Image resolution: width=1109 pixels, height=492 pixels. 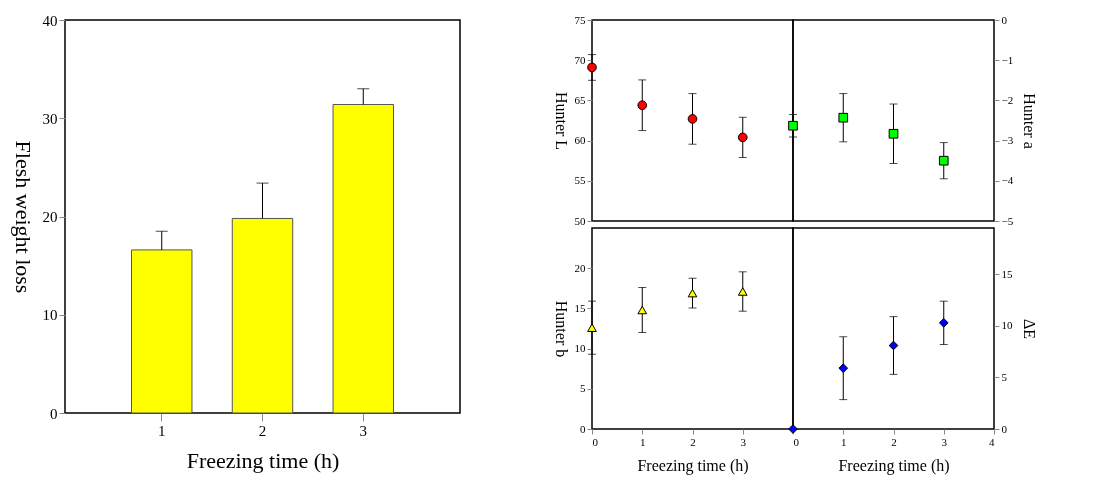 What do you see at coordinates (1030, 121) in the screenshot?
I see `y2-axis-title: Hunter a` at bounding box center [1030, 121].